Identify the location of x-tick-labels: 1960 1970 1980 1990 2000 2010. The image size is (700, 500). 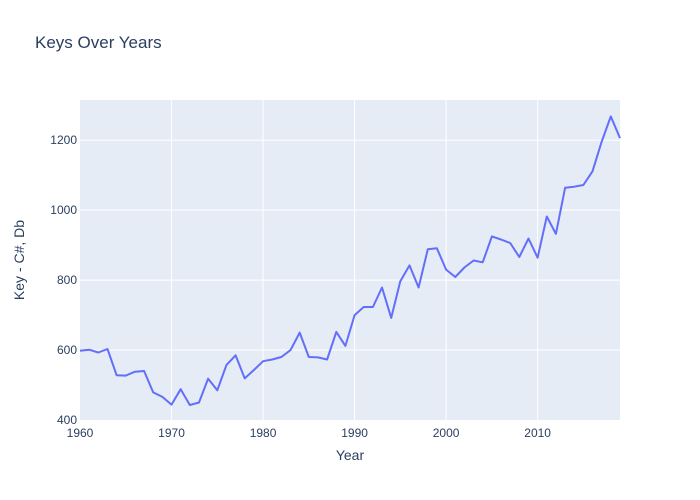
(309, 433).